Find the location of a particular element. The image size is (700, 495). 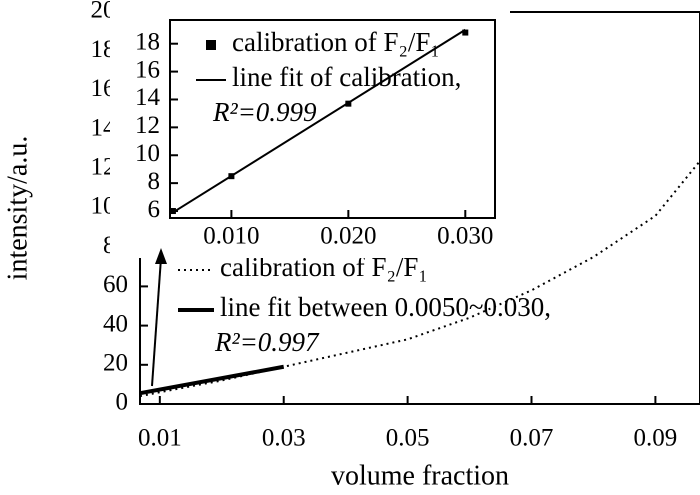

x-tick-label: 0.01 is located at coordinates (160, 438).